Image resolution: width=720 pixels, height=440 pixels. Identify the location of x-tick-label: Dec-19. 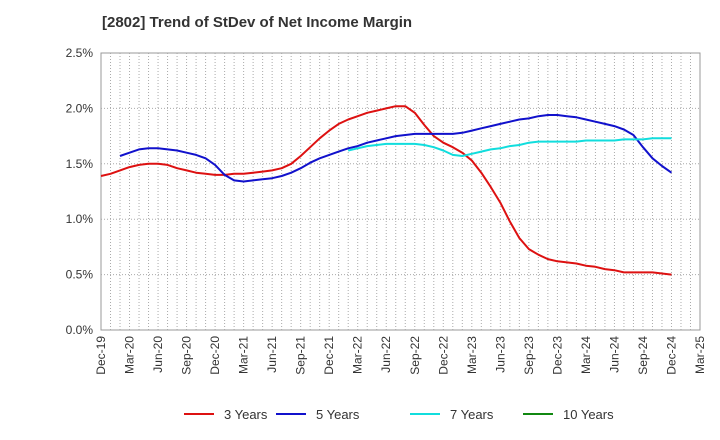
(101, 355).